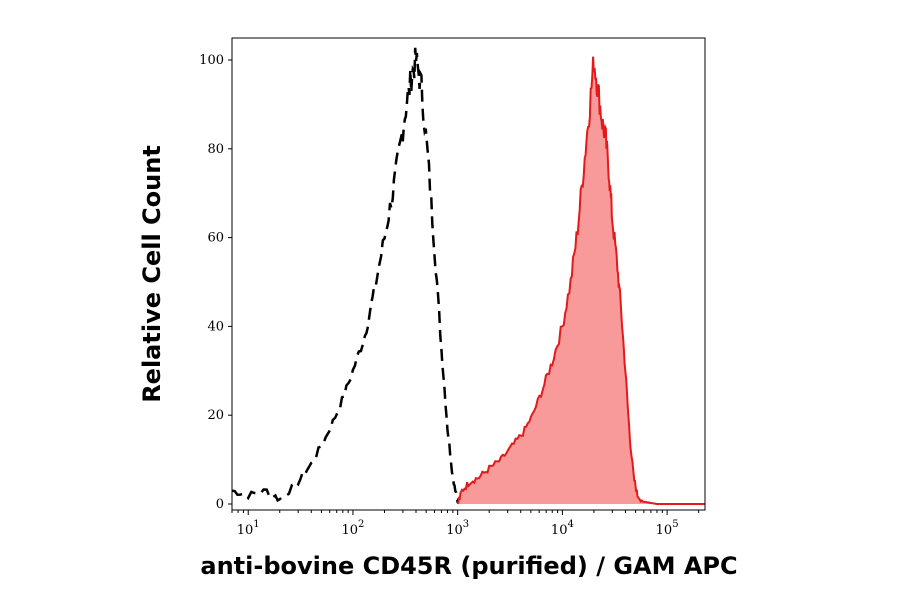 The width and height of the screenshot is (900, 594). Describe the element at coordinates (215, 326) in the screenshot. I see `y-tick-label: 40` at that location.